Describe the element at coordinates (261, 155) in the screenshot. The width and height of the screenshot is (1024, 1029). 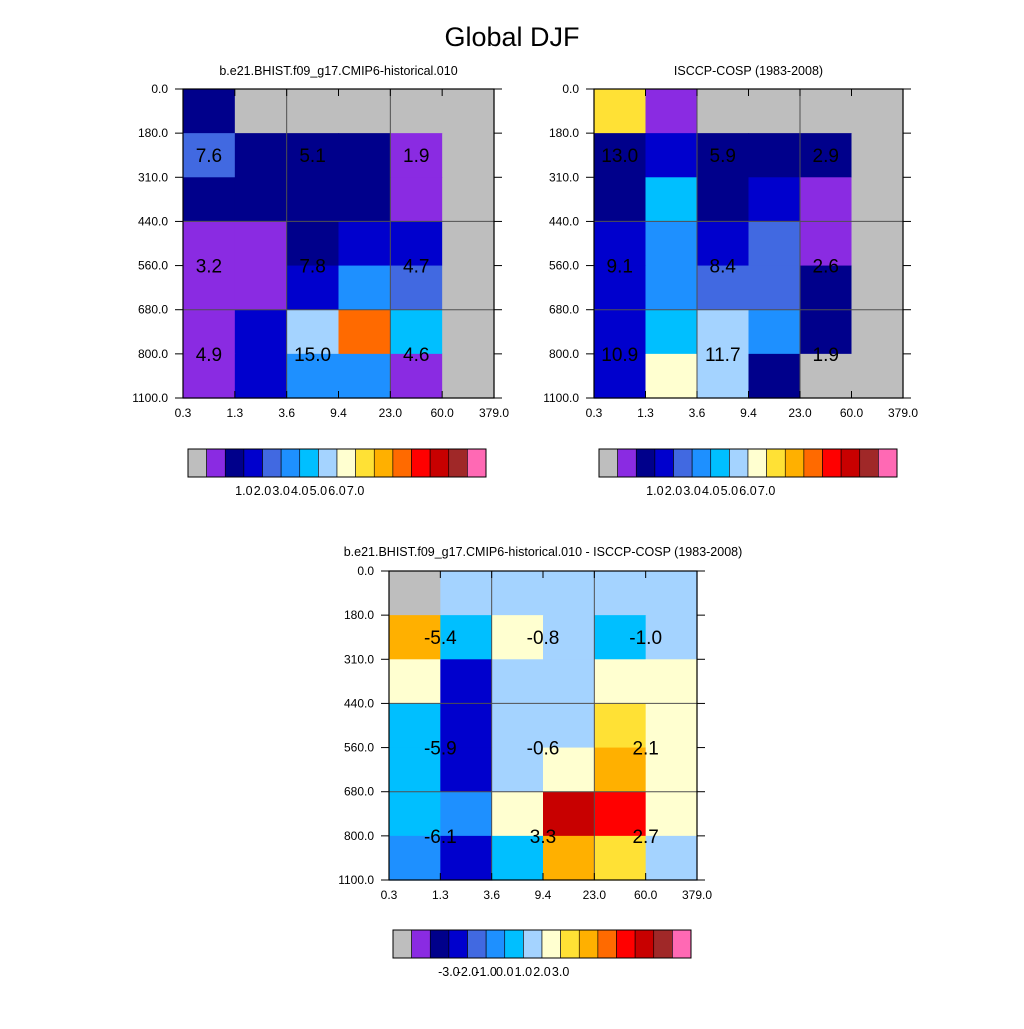
I see `panel1-cell-r1-c1` at that location.